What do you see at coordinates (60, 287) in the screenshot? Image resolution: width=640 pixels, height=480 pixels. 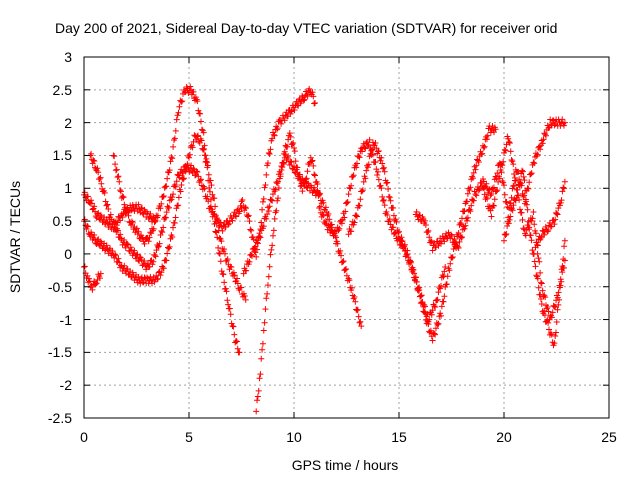 I see `y-tick-label: -0.5` at bounding box center [60, 287].